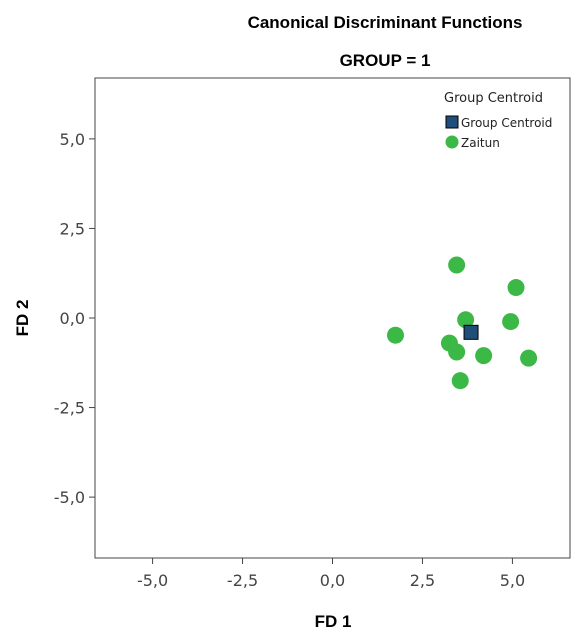  Describe the element at coordinates (332, 580) in the screenshot. I see `x-tick-label: 0,0` at that location.